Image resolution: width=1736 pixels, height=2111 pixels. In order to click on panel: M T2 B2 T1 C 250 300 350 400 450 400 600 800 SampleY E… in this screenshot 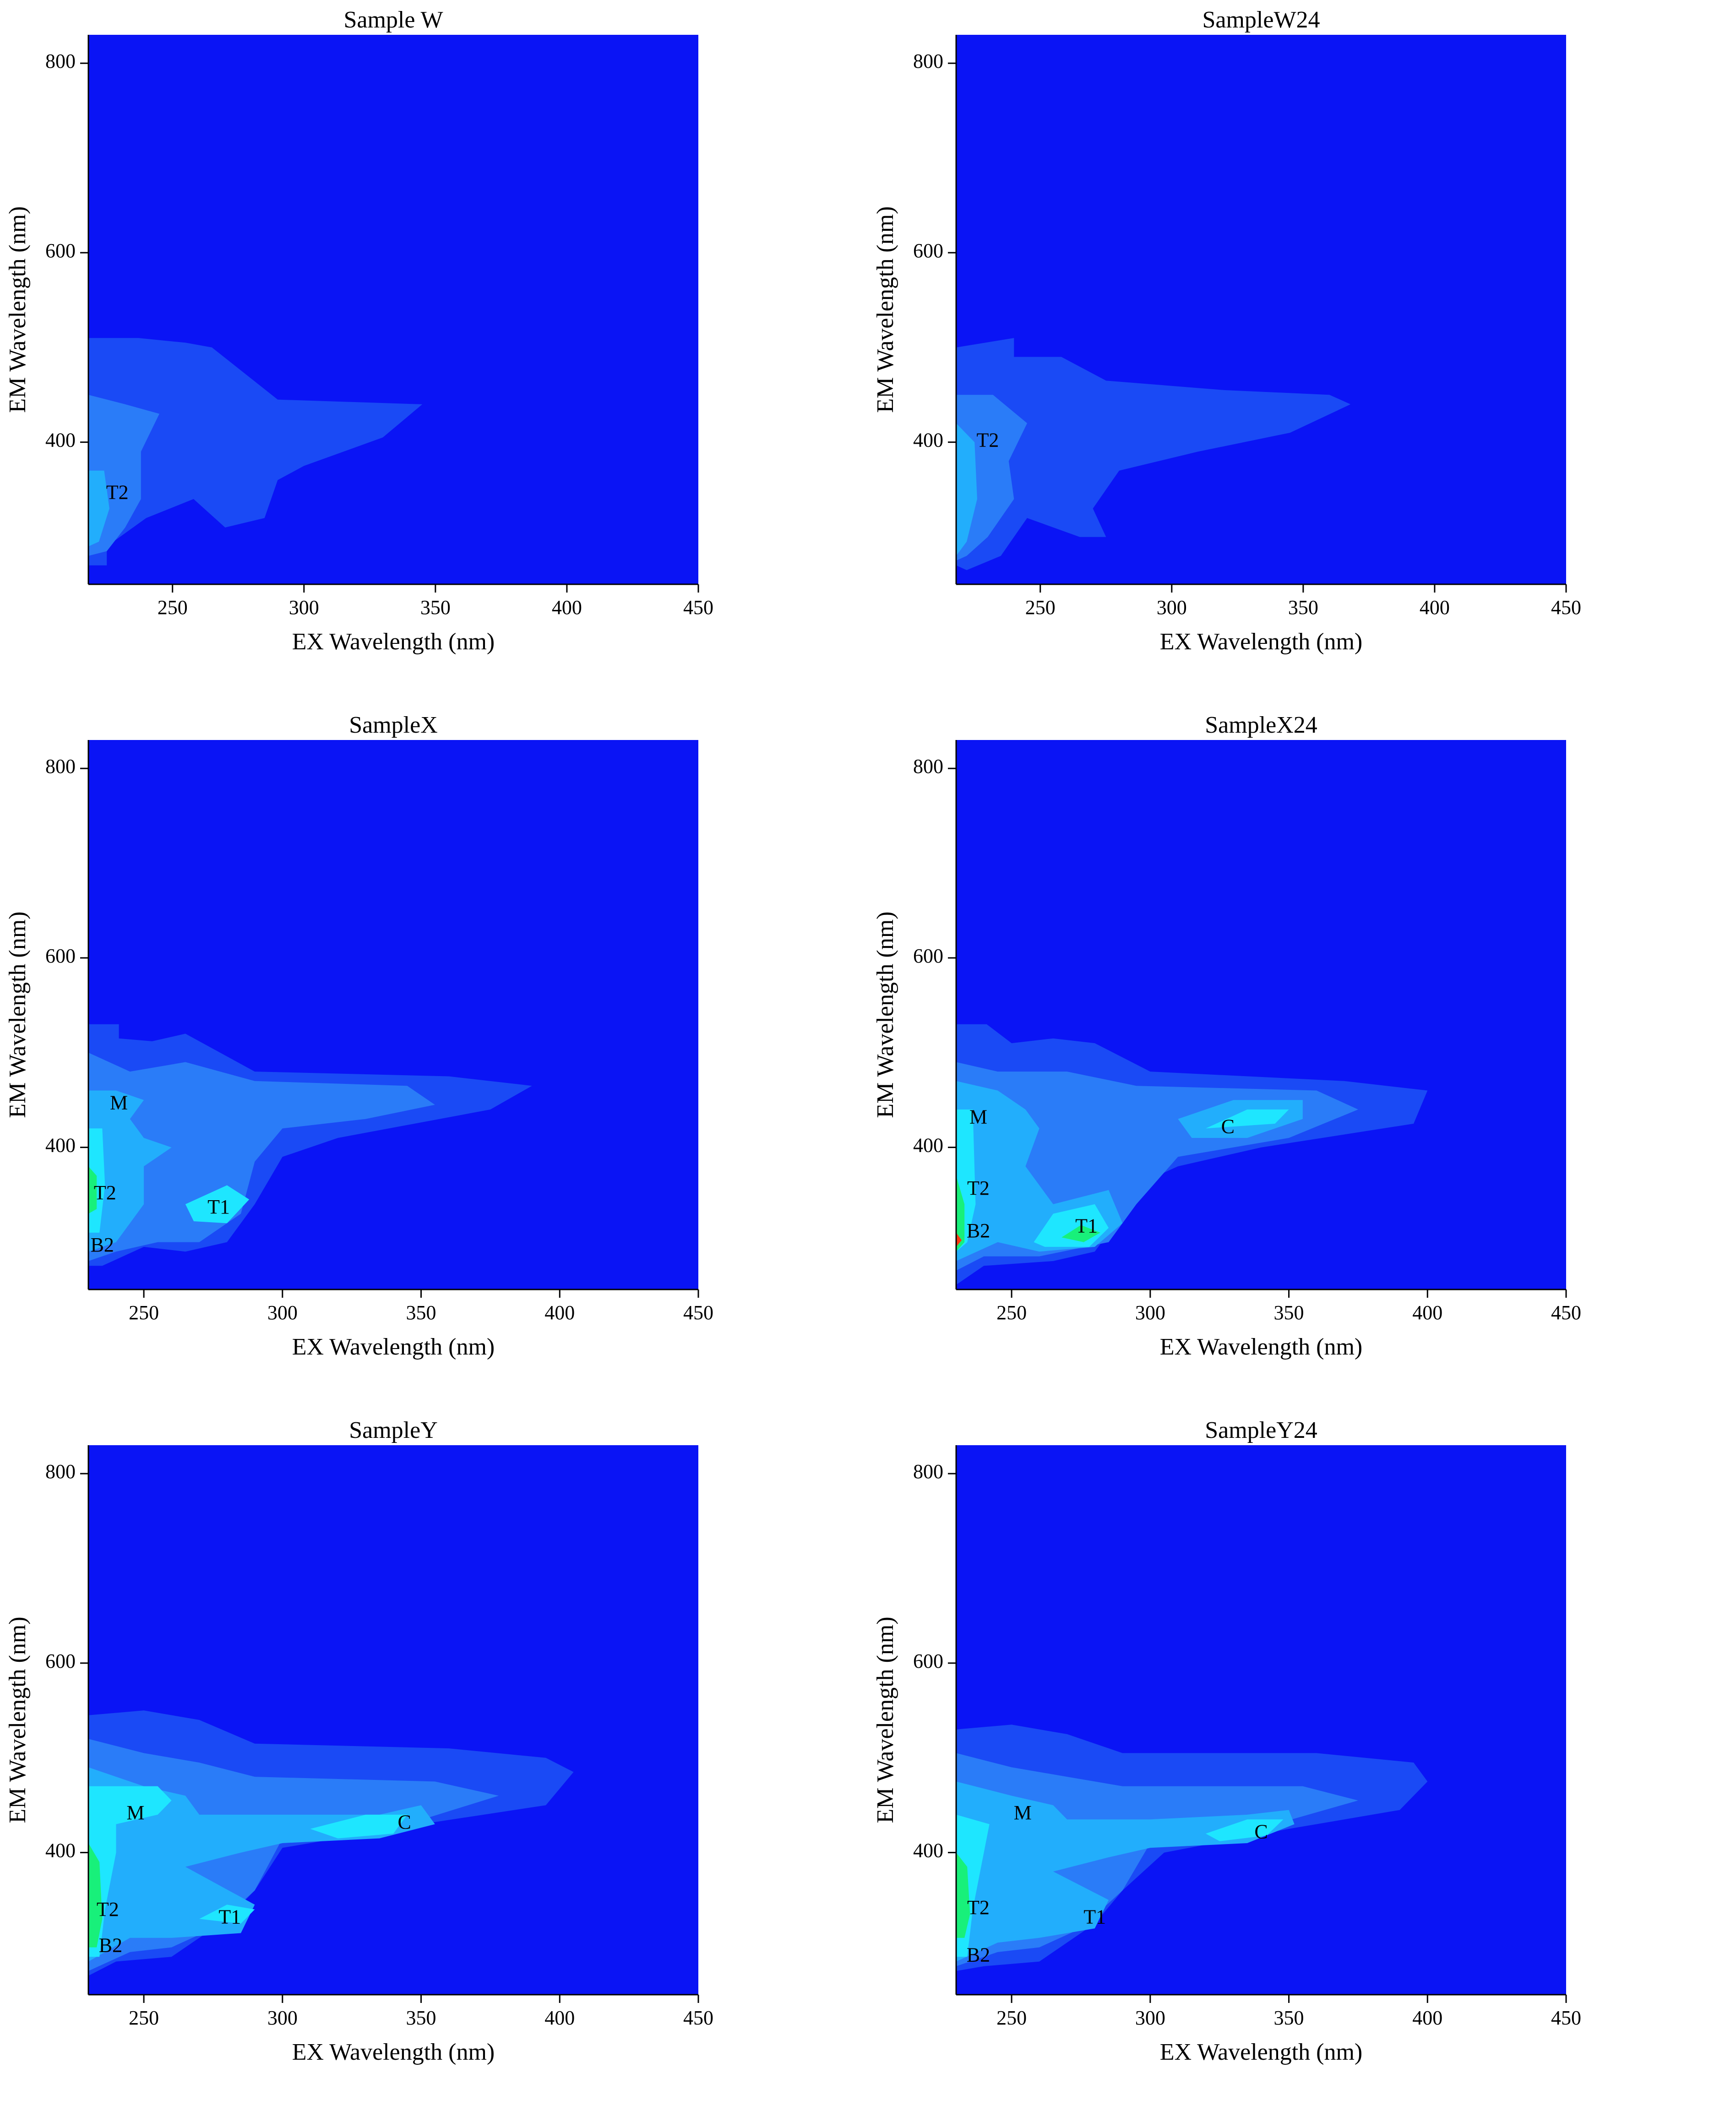, I will do `click(359, 1741)`.